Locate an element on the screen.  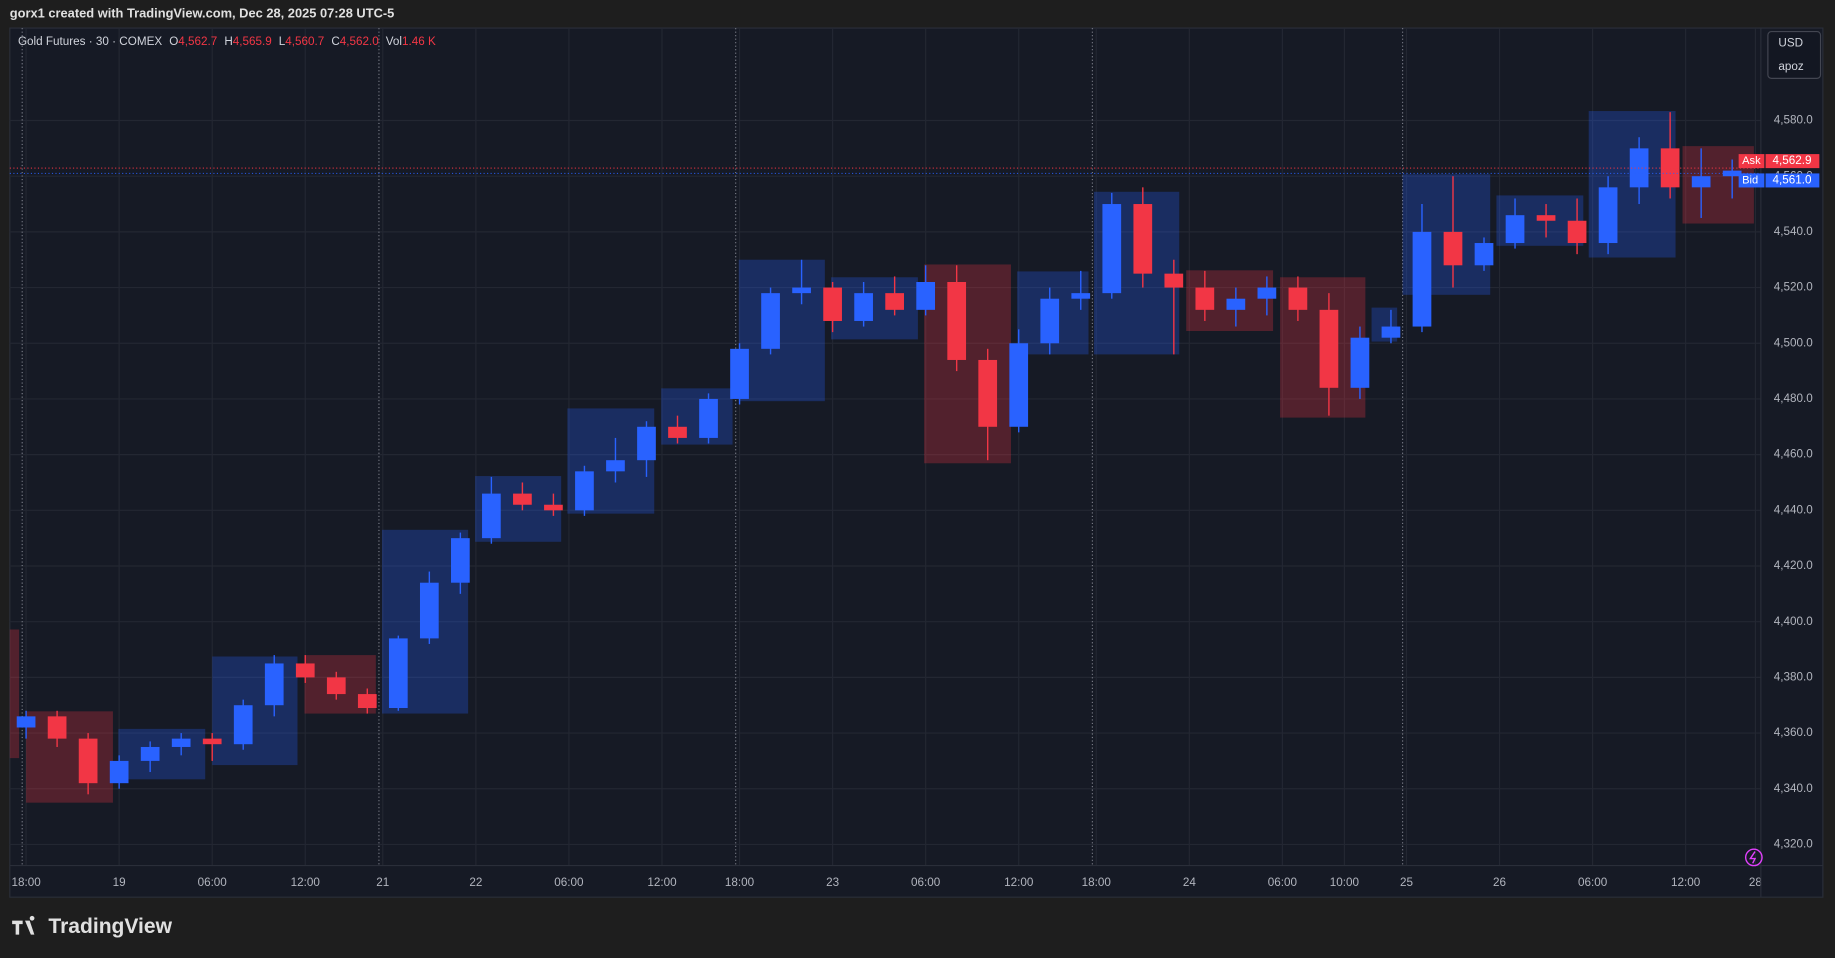
legend-key: O is located at coordinates (173, 41).